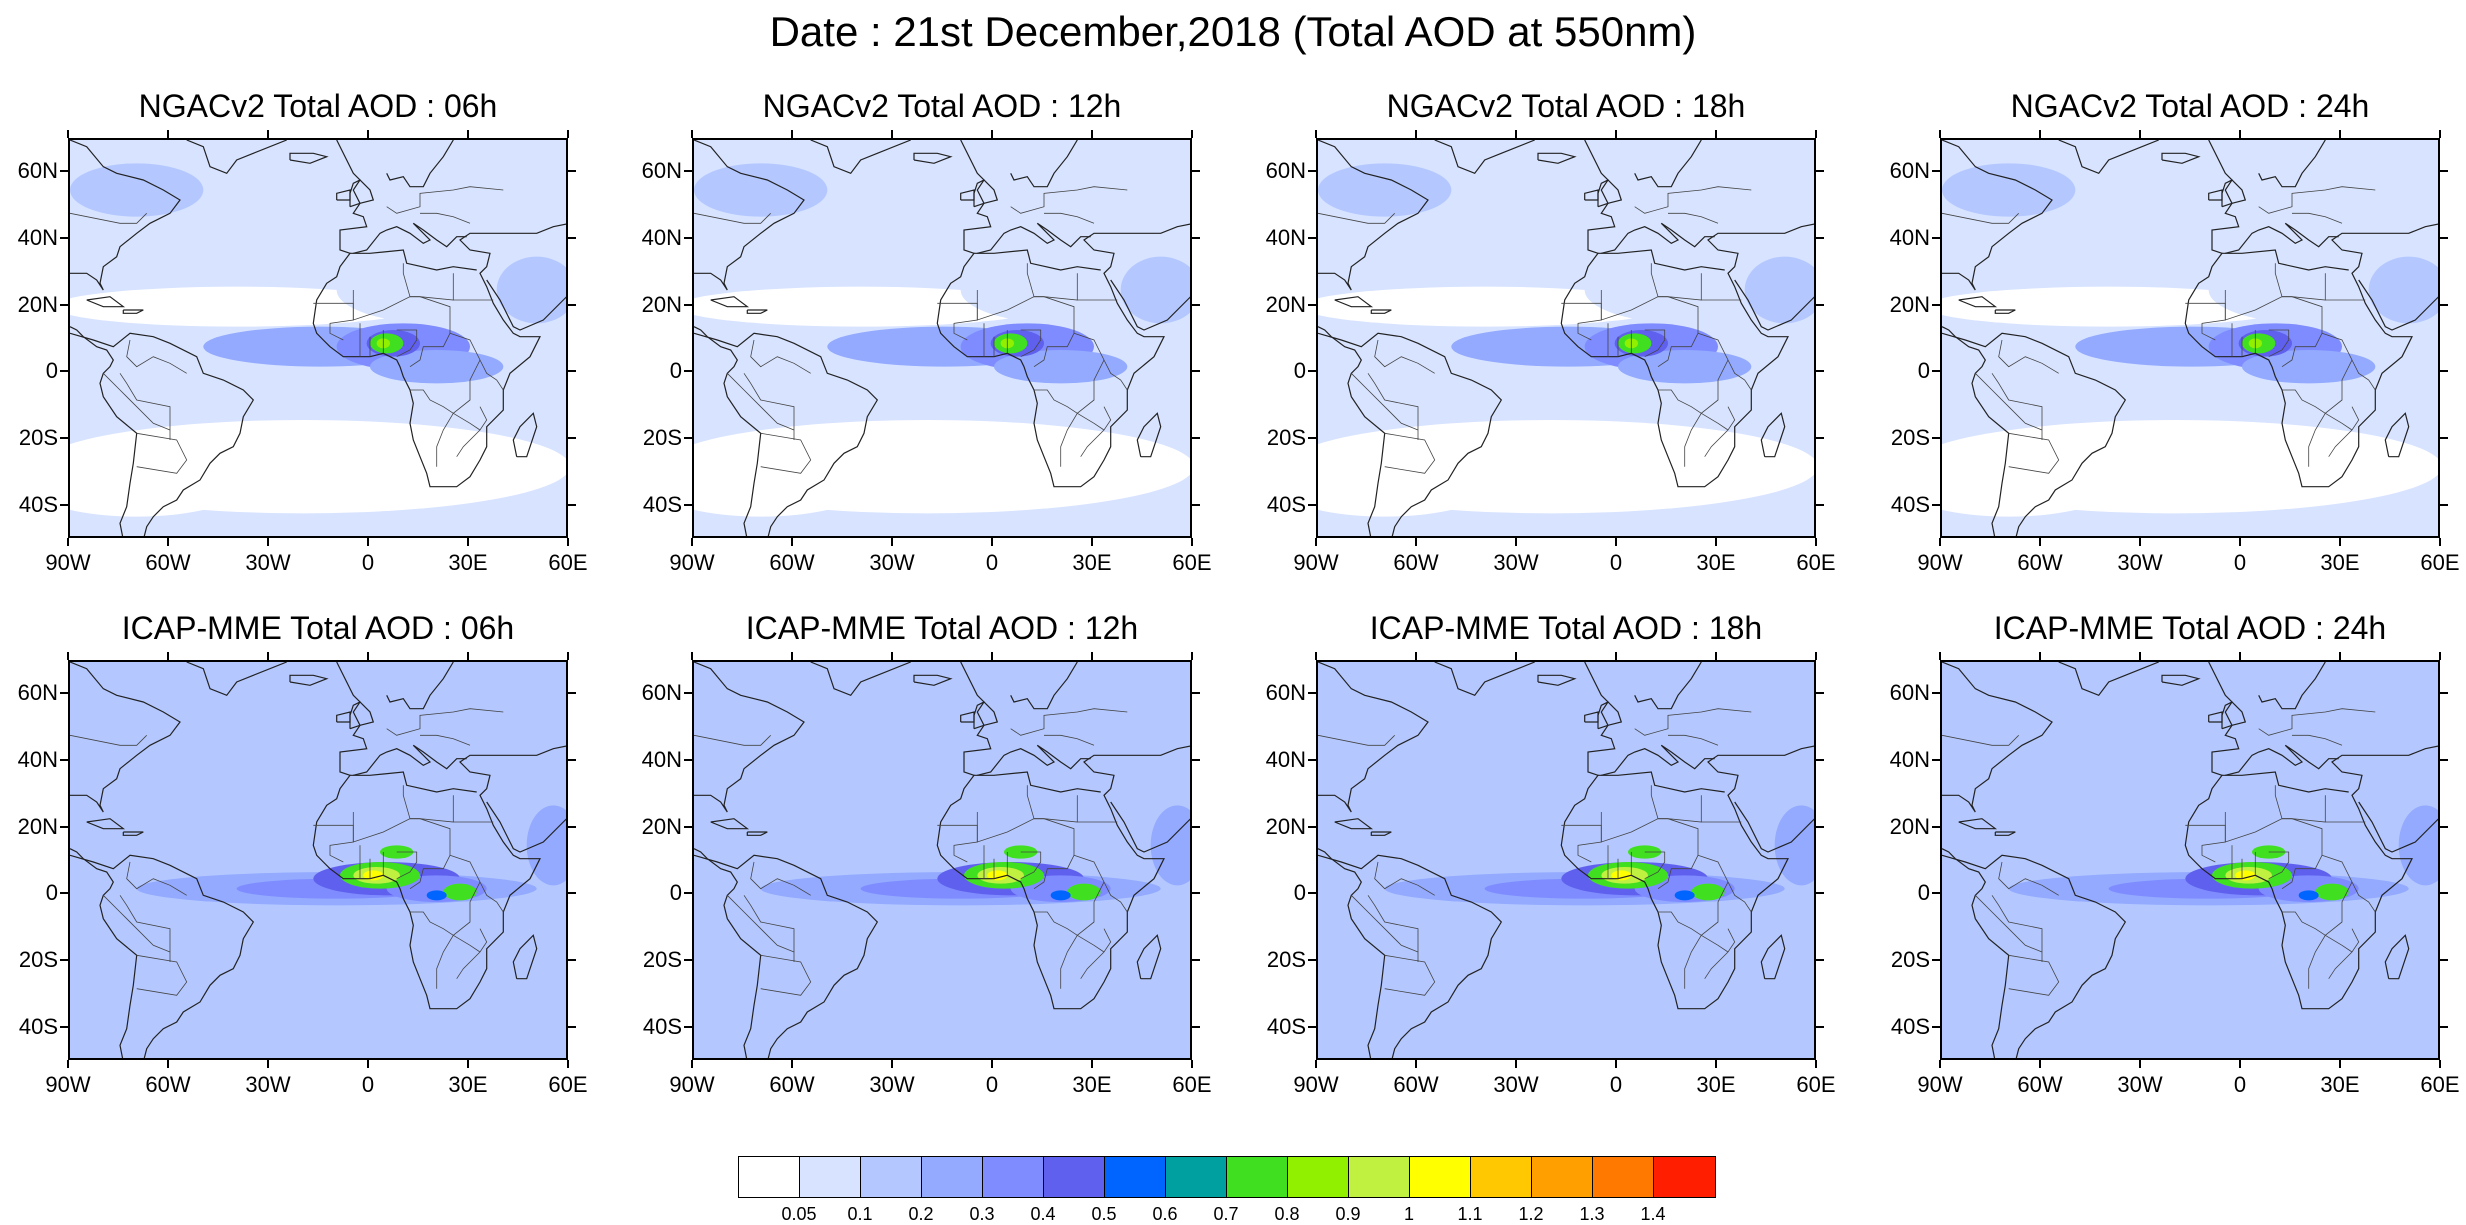 This screenshot has width=2466, height=1225. Describe the element at coordinates (318, 106) in the screenshot. I see `panel-title: NGACv2 Total AOD : 06h` at that location.